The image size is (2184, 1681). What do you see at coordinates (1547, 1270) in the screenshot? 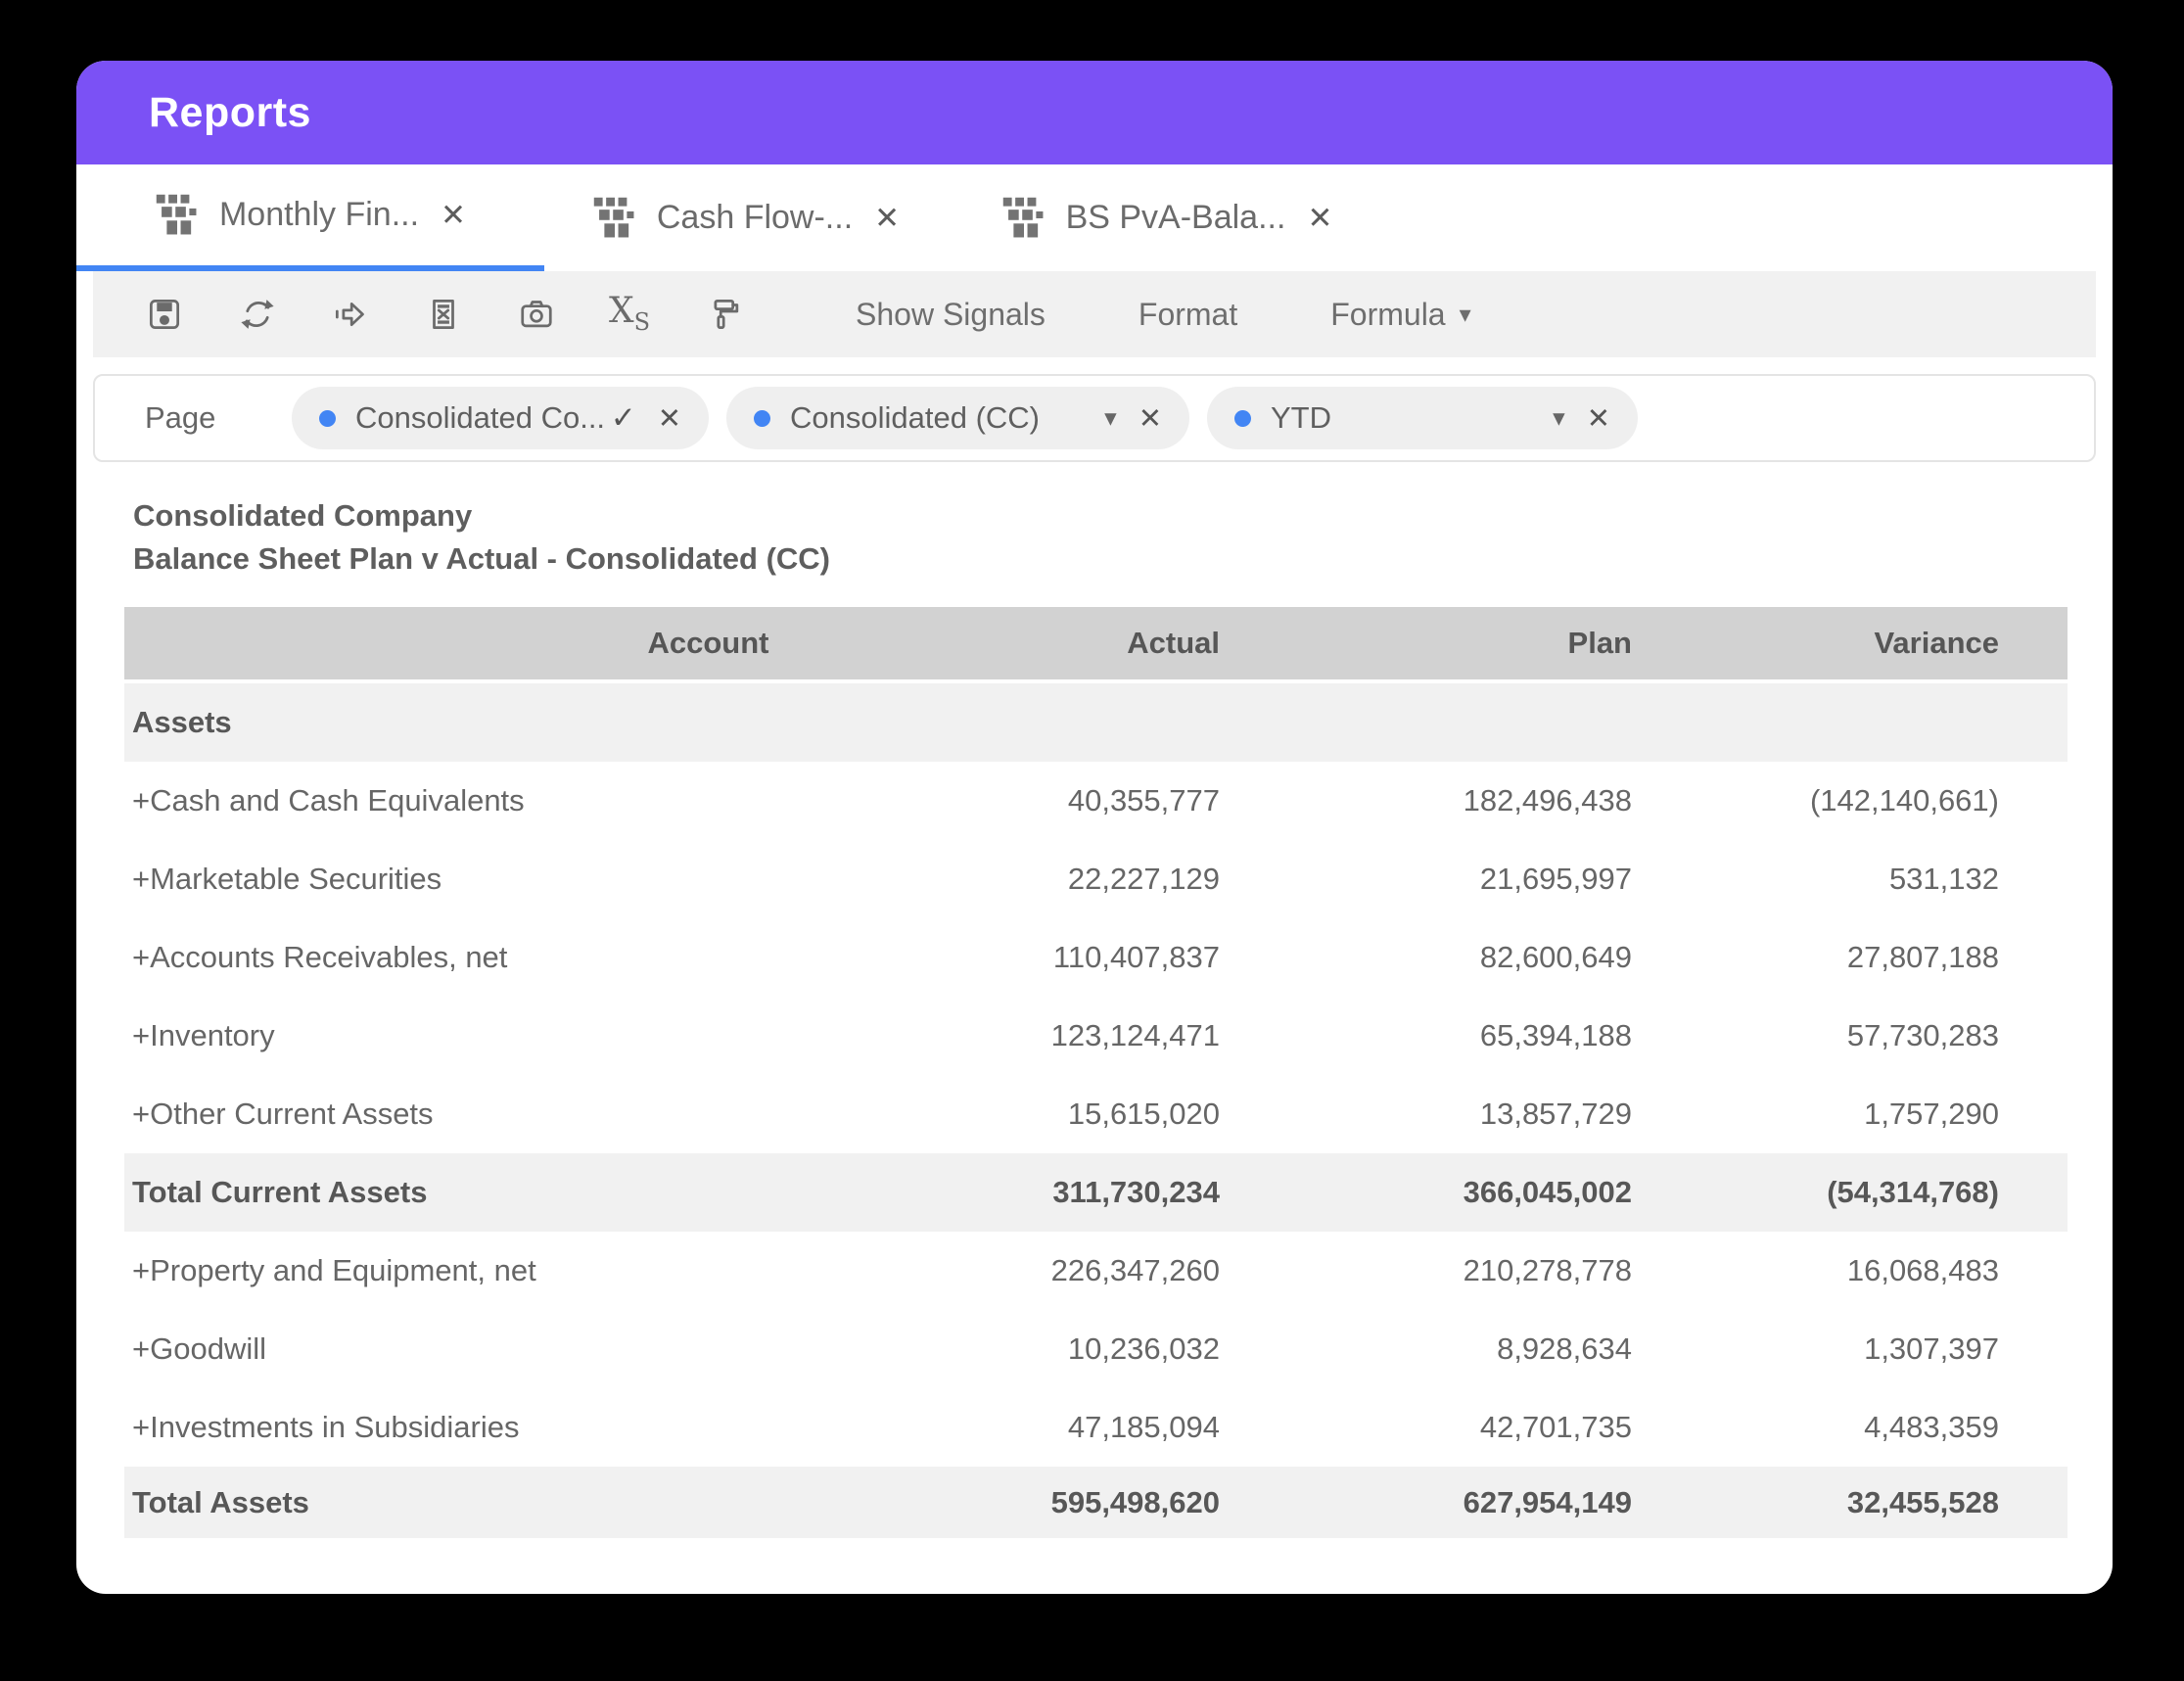
I see `cell-plan: 210,278,778` at bounding box center [1547, 1270].